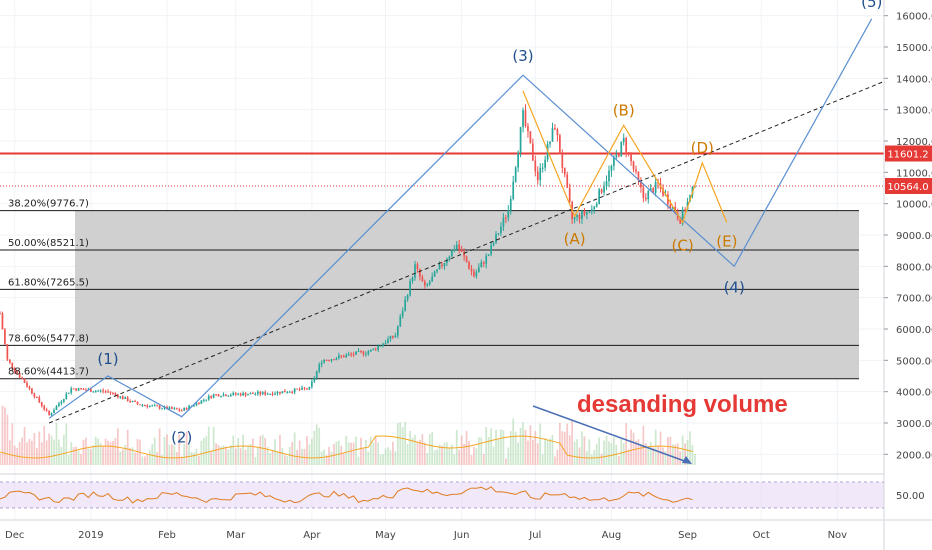  What do you see at coordinates (910, 496) in the screenshot?
I see `rsi-level-label: 50.00` at bounding box center [910, 496].